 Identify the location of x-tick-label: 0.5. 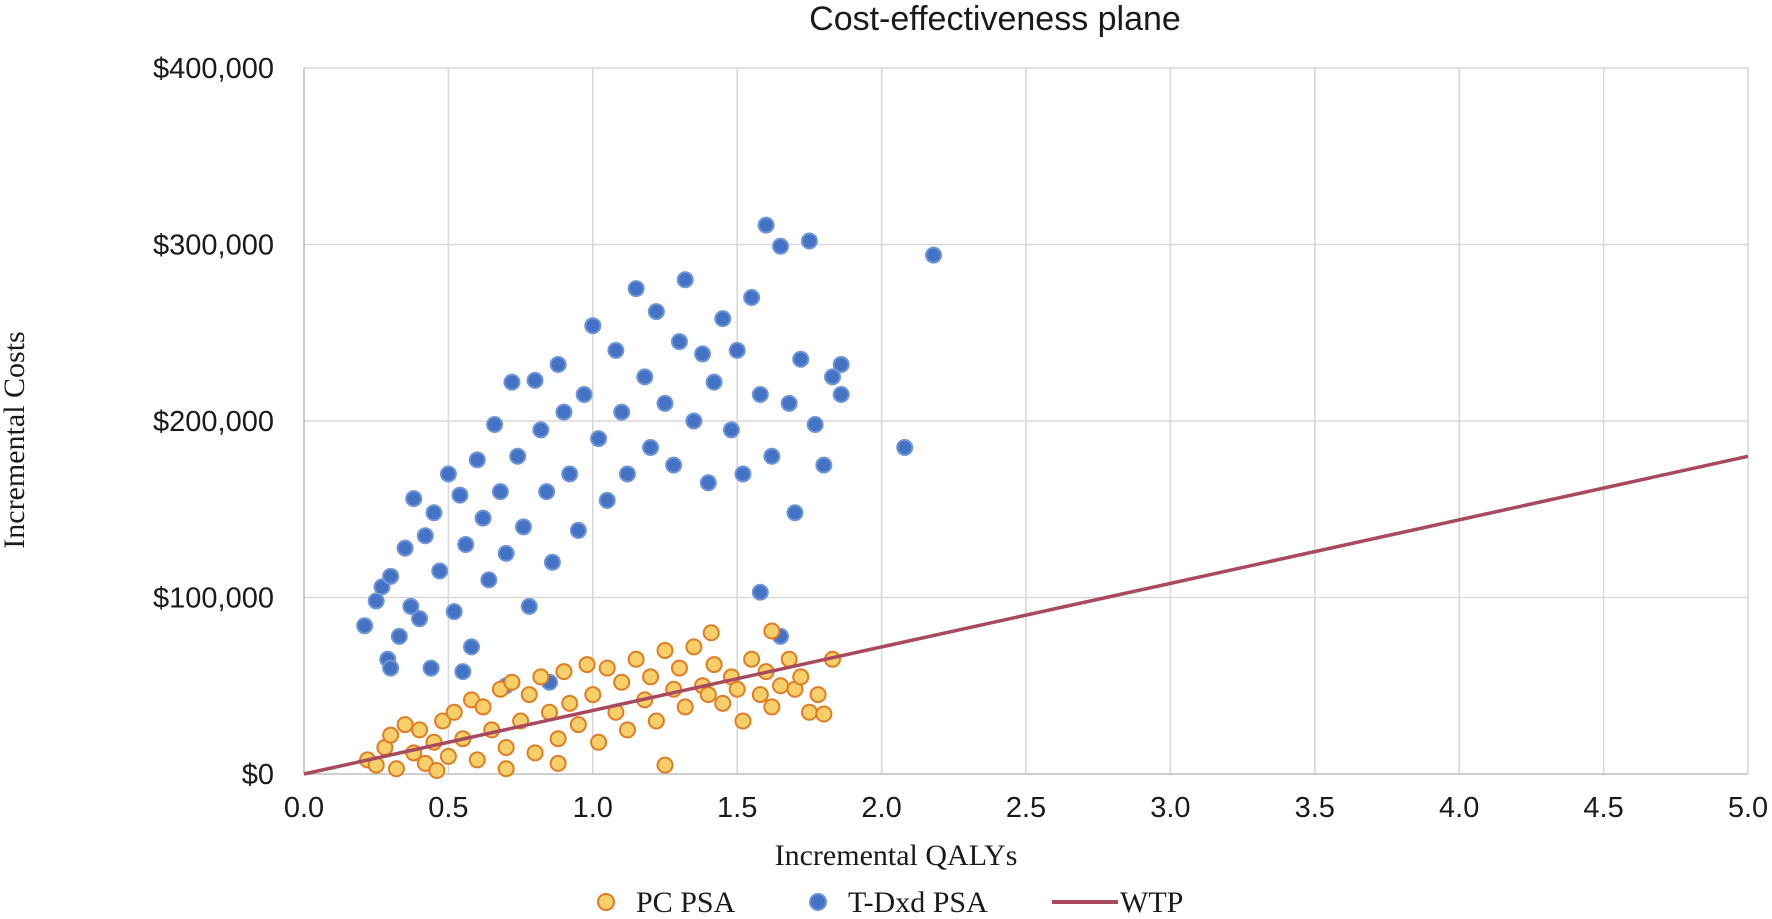
(448, 808).